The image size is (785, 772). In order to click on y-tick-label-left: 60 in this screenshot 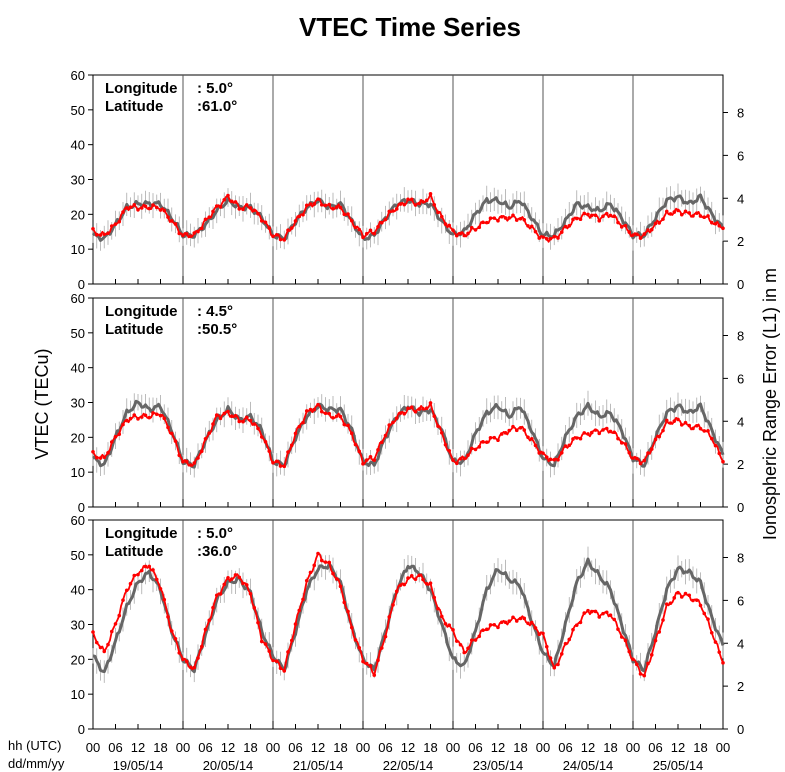, I will do `click(78, 520)`.